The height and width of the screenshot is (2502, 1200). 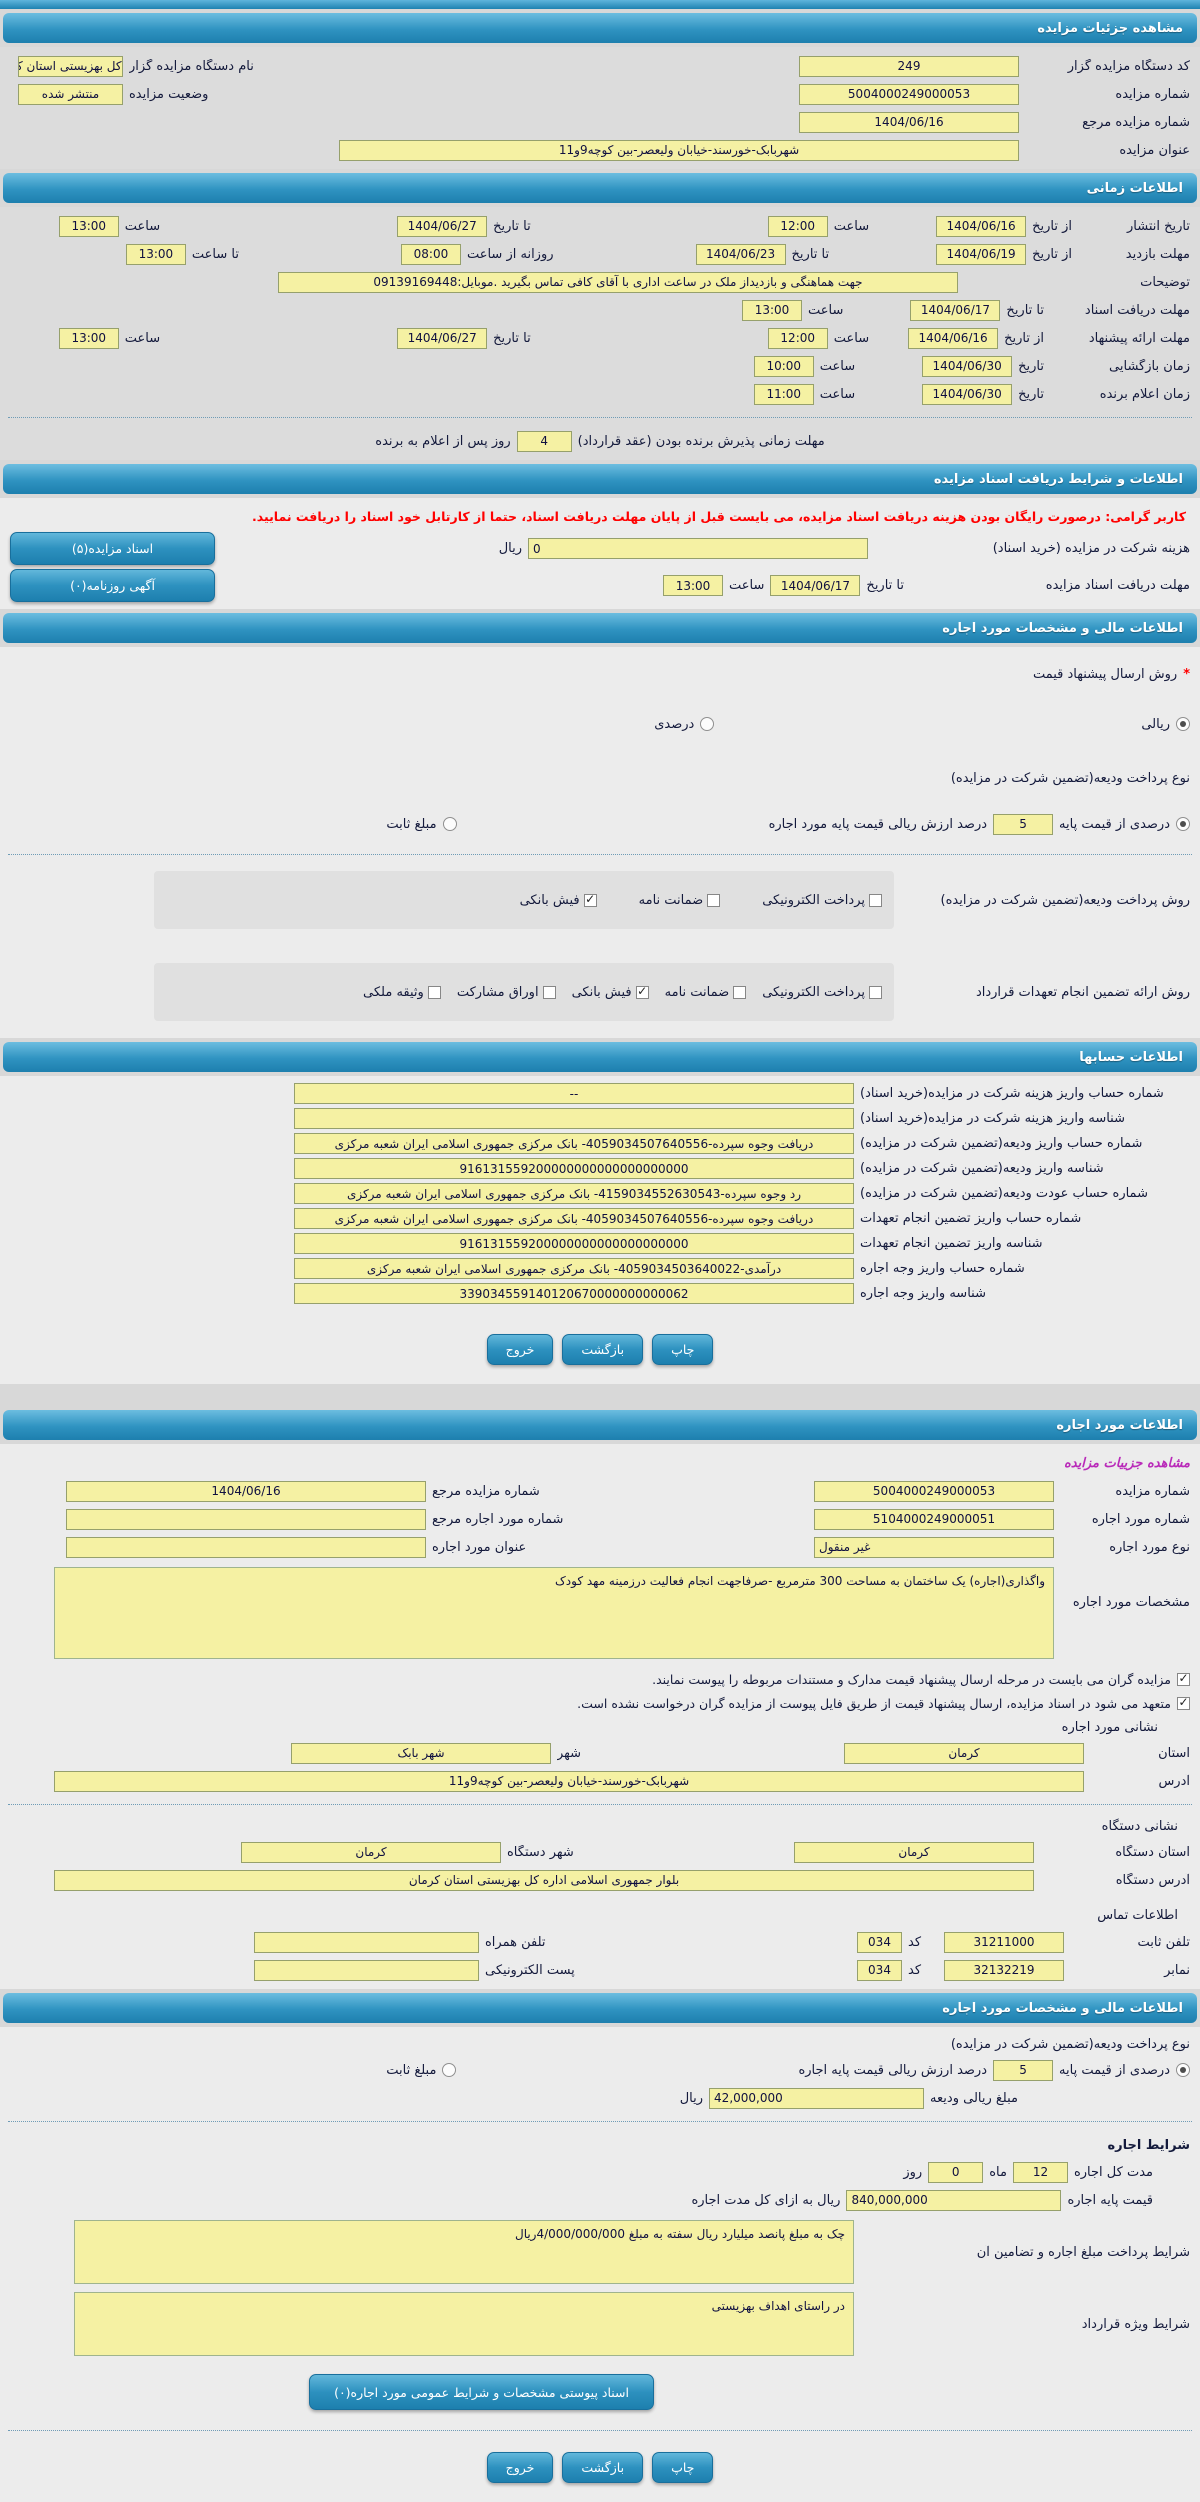 What do you see at coordinates (967, 394) in the screenshot?
I see `winner-date-field: 1404/06/30` at bounding box center [967, 394].